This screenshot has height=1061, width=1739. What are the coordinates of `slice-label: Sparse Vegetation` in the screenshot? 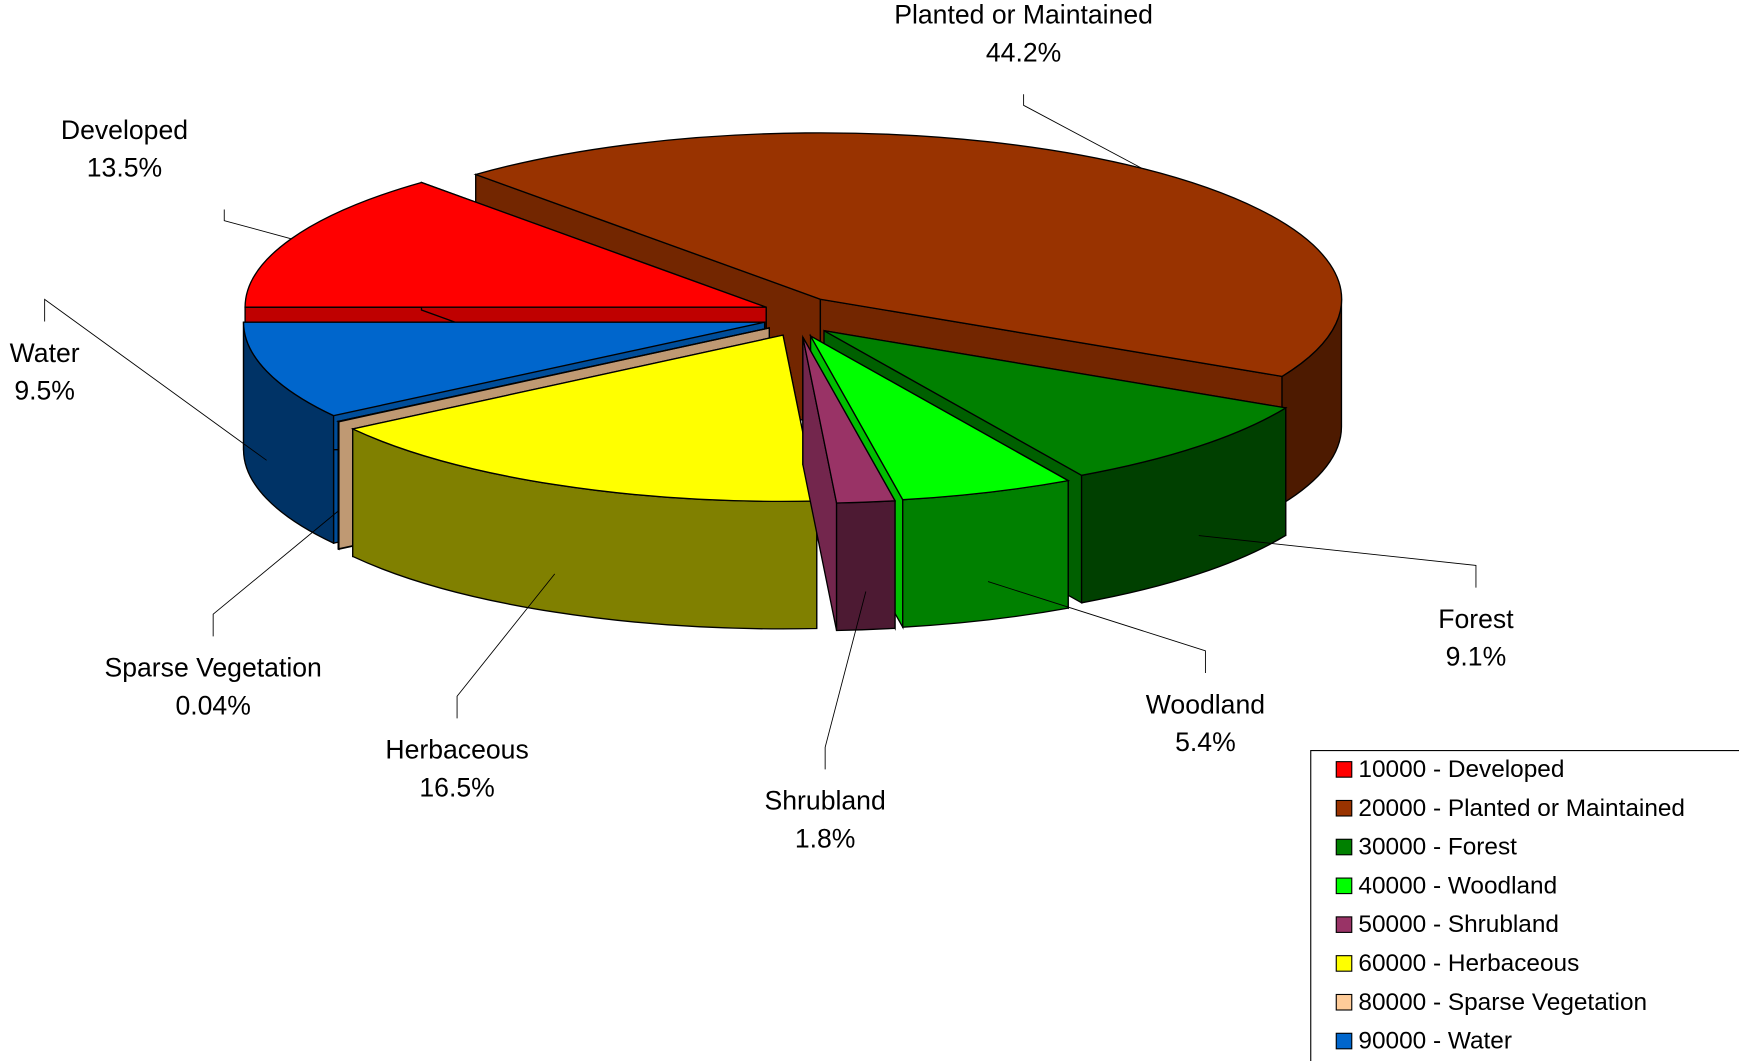 It's located at (212, 668).